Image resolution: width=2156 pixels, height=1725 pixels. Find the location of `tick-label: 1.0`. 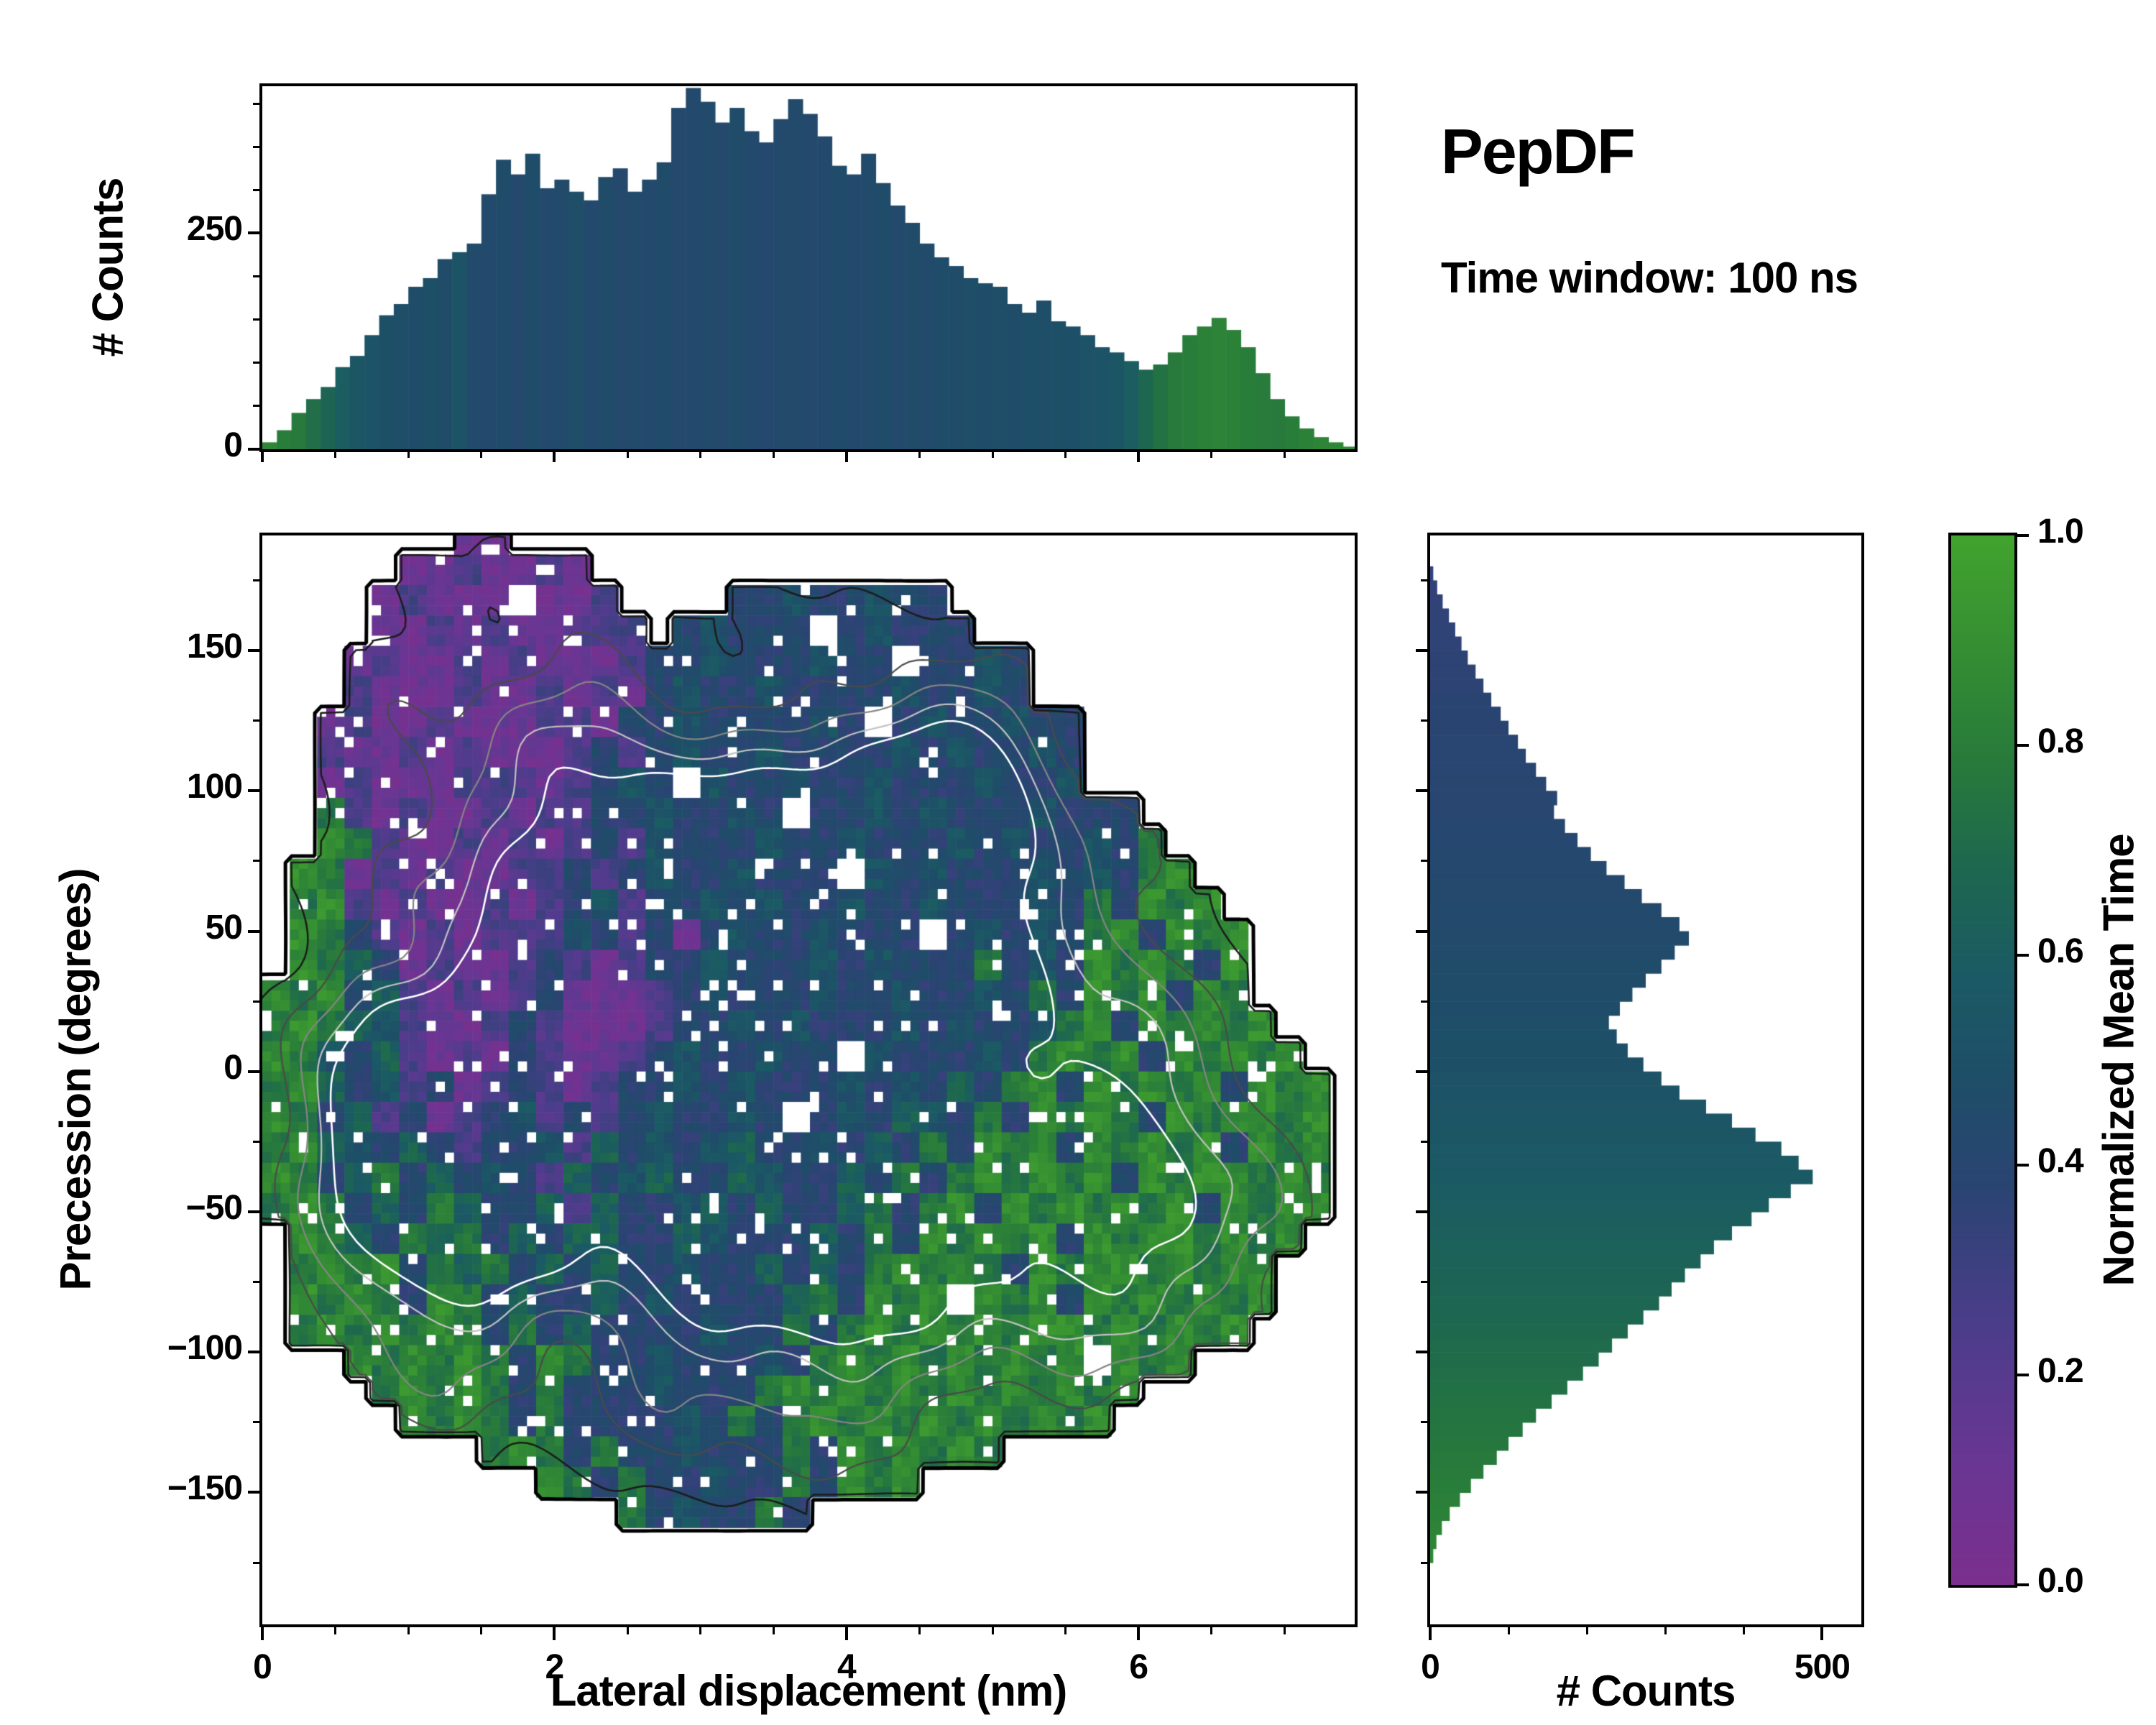

tick-label: 1.0 is located at coordinates (2060, 531).